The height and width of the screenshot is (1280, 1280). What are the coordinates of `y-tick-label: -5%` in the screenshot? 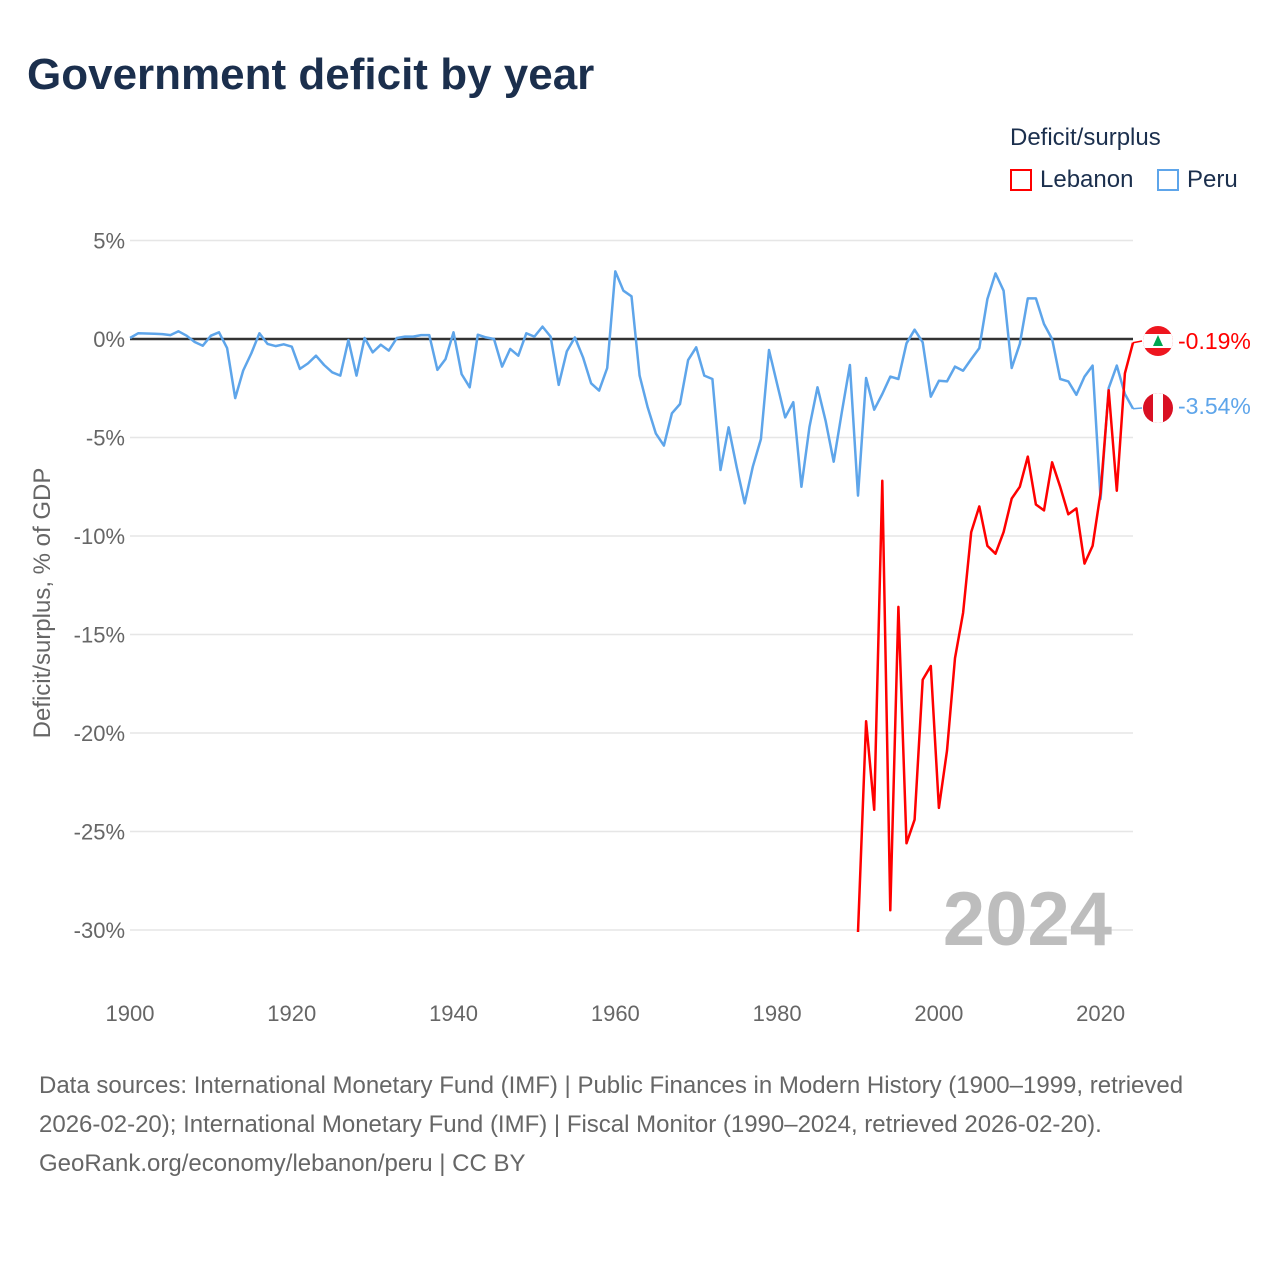 It's located at (105, 438).